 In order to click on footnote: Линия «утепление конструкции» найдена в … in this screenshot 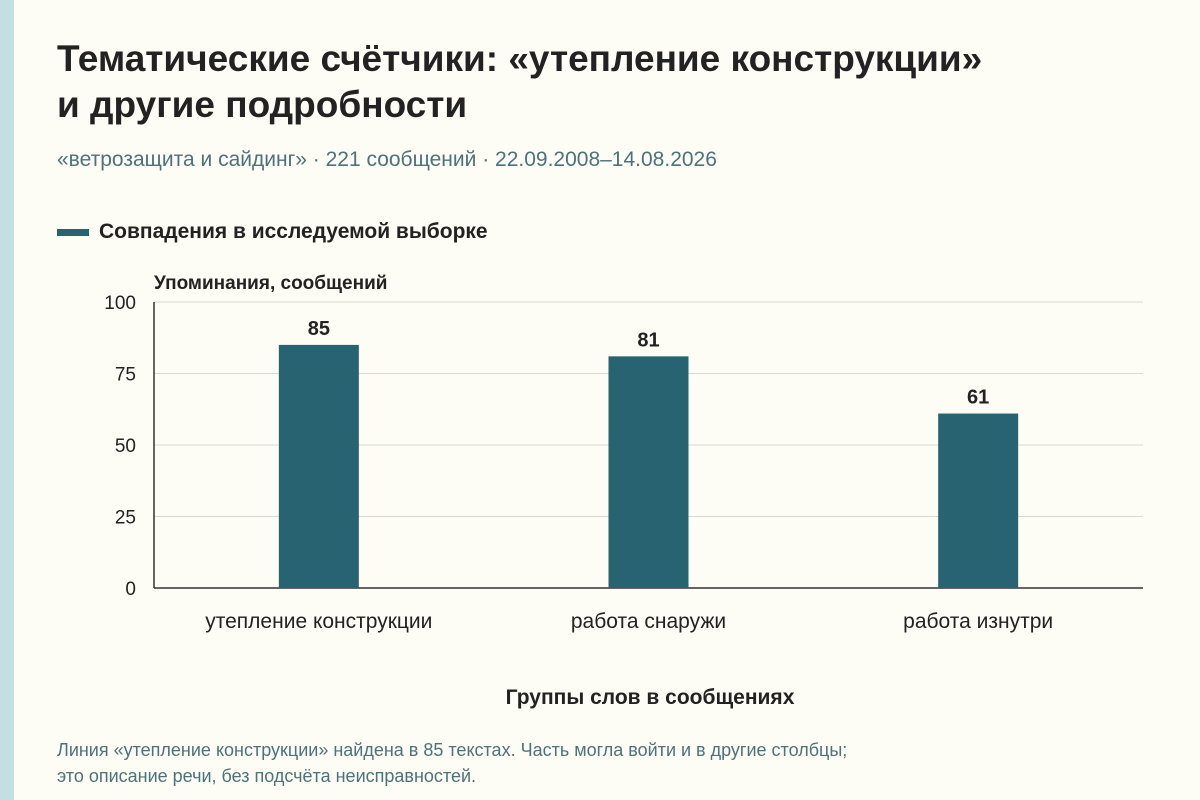, I will do `click(607, 763)`.